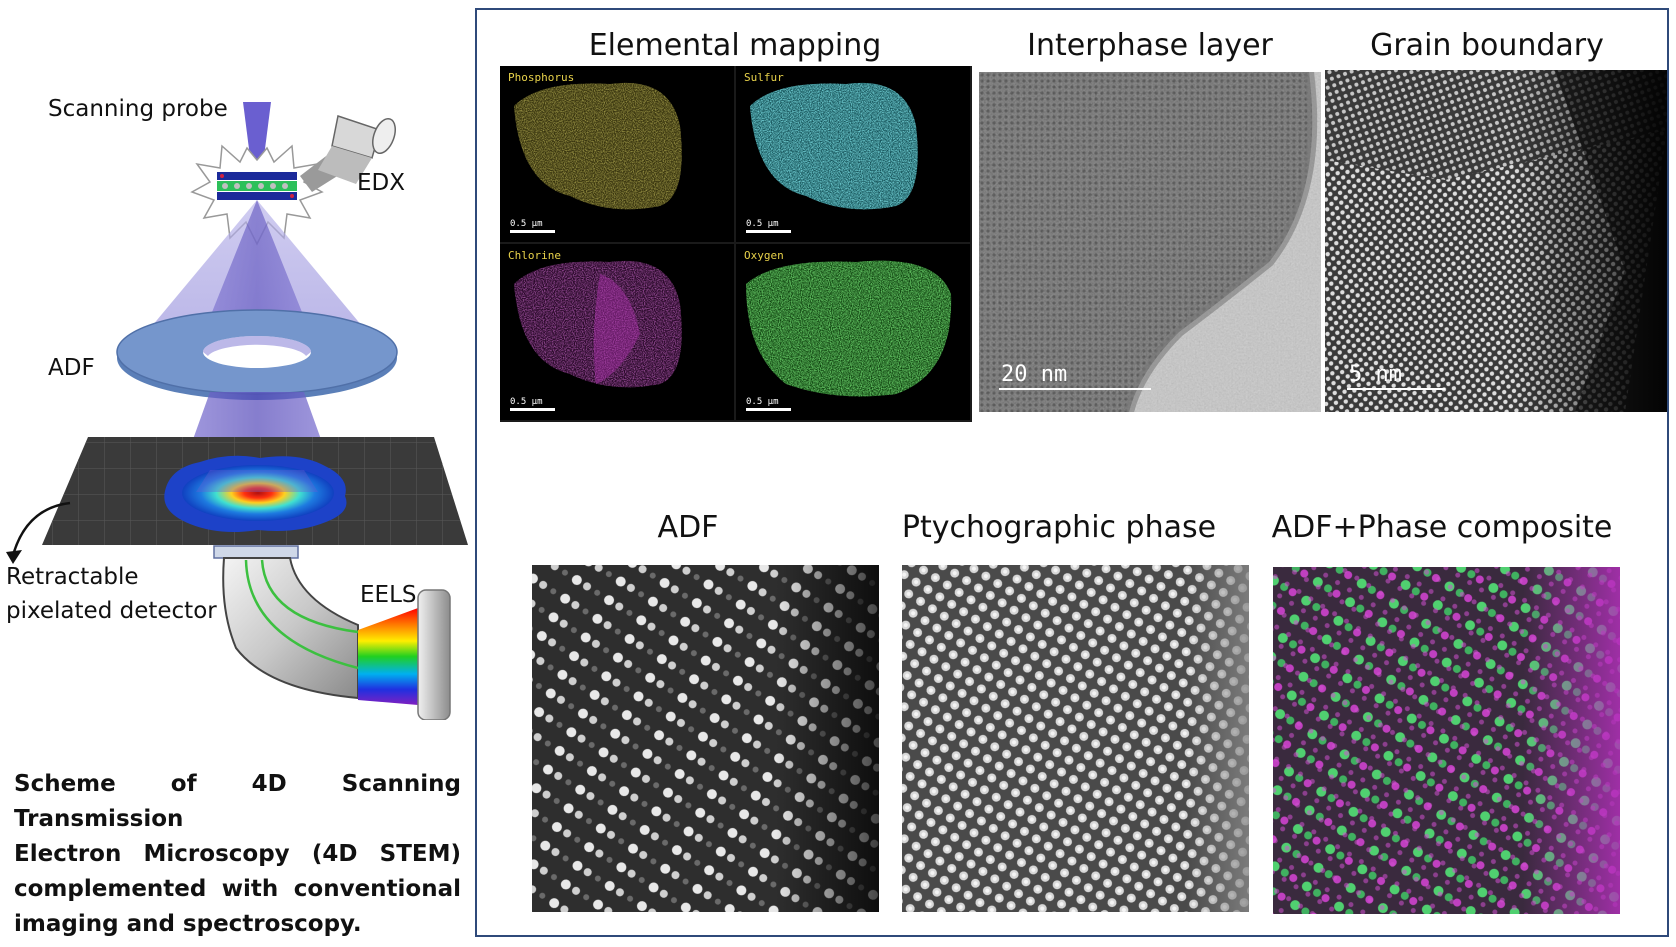  What do you see at coordinates (1487, 45) in the screenshot?
I see `grain-boundary-title: Grain boundary` at bounding box center [1487, 45].